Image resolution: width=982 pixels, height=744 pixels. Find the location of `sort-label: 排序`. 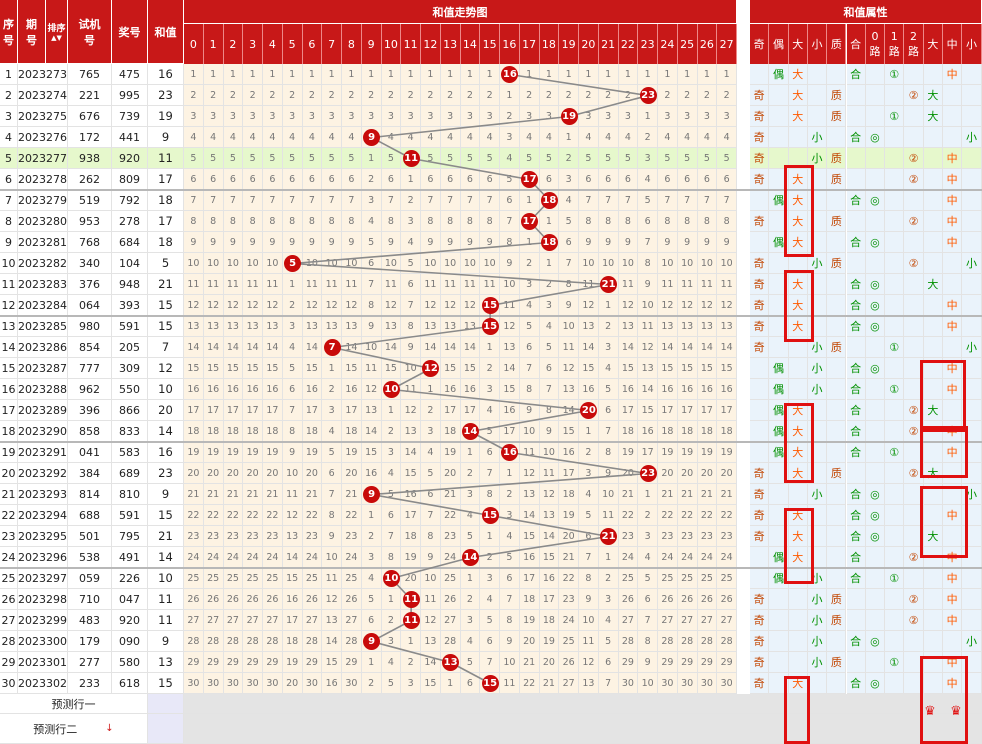

sort-label: 排序 is located at coordinates (56, 29).